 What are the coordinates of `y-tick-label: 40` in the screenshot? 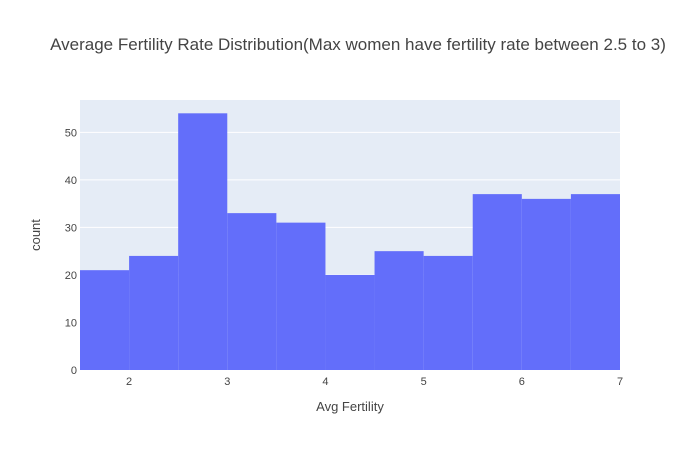 It's located at (71, 181).